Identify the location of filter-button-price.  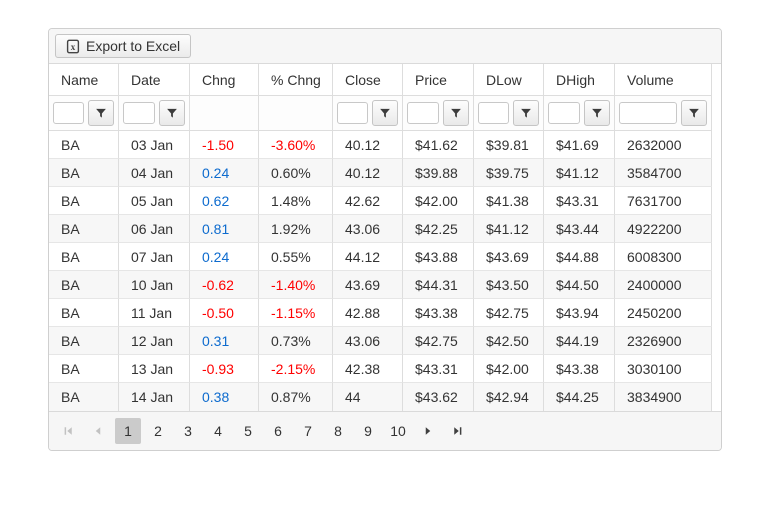
(456, 113).